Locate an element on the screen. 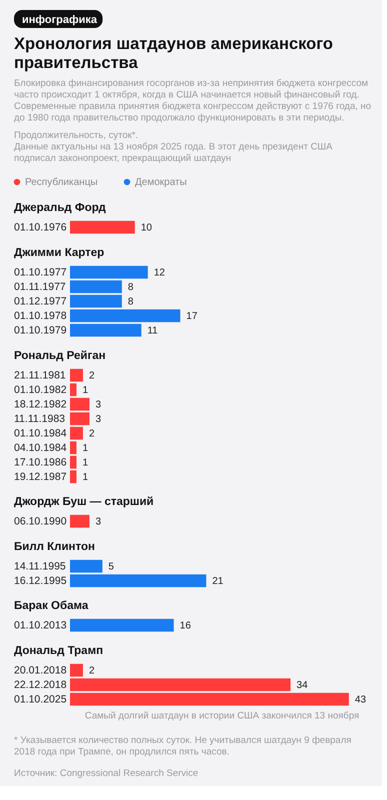  text: Продолжительность, суток*. is located at coordinates (76, 135).